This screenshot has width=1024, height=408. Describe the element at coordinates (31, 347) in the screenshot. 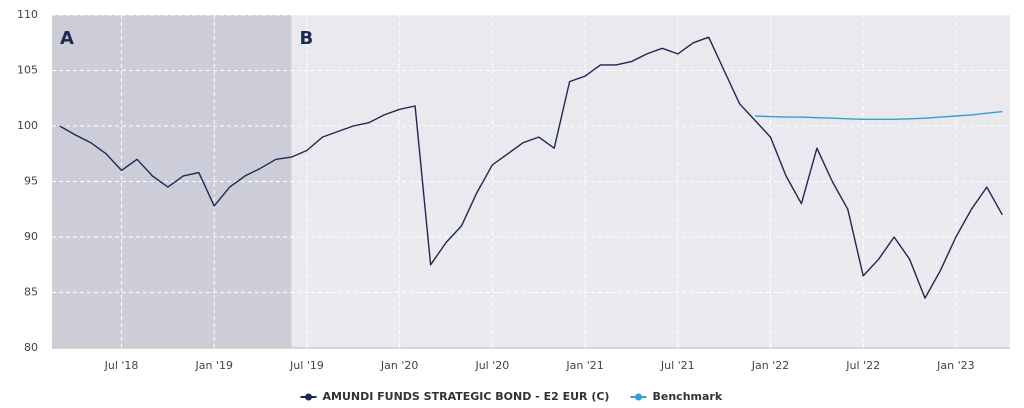

I see `y-tick-label: 80` at that location.